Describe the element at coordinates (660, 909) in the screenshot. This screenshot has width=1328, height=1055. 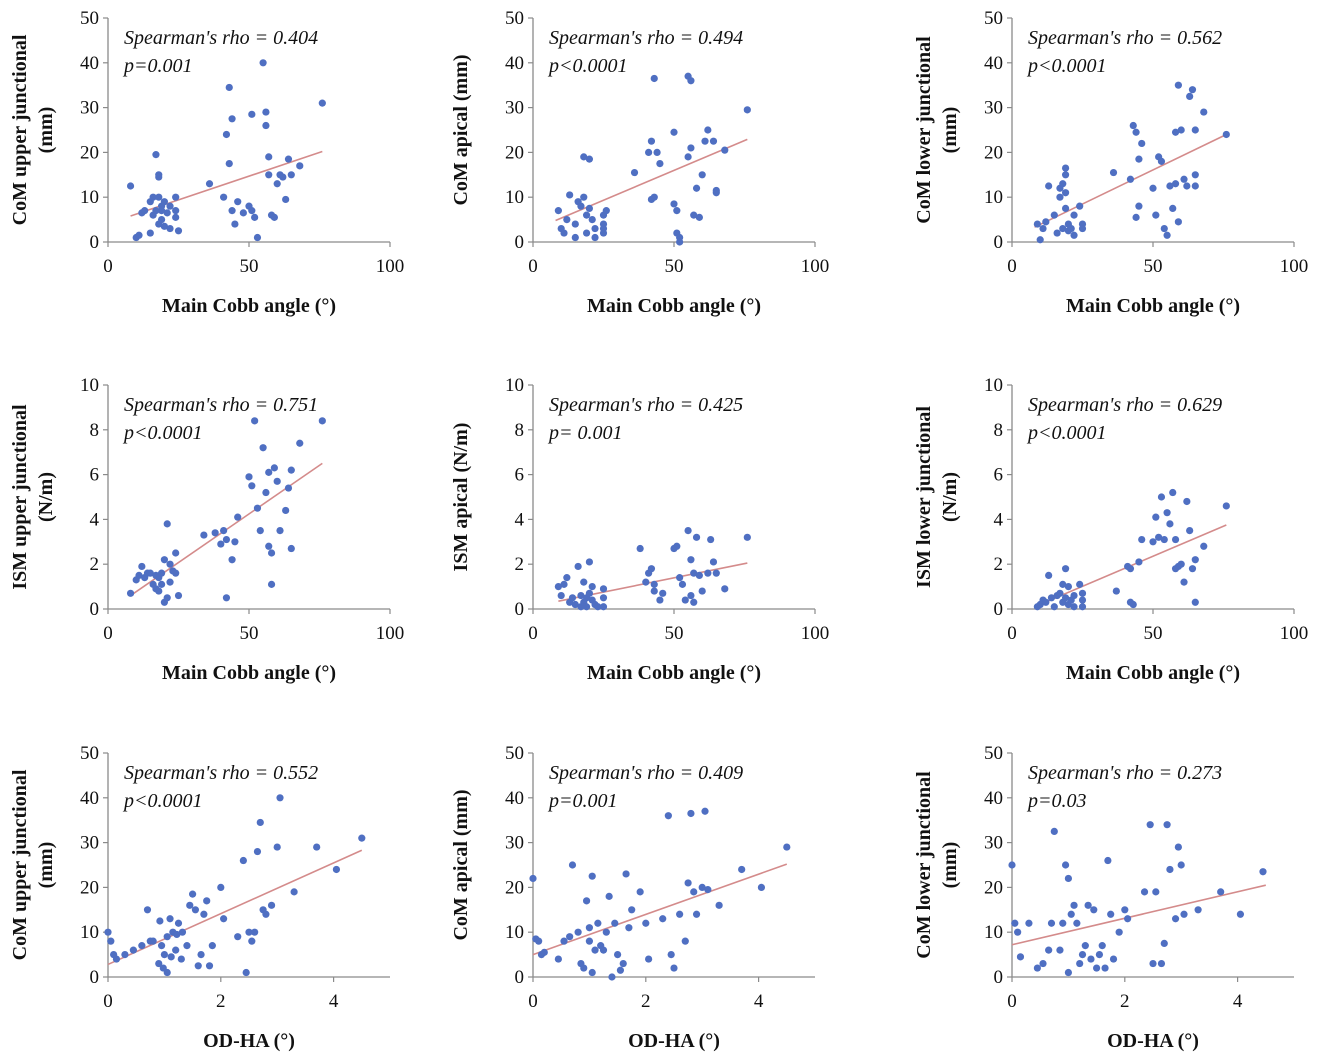
I see `trendline` at that location.